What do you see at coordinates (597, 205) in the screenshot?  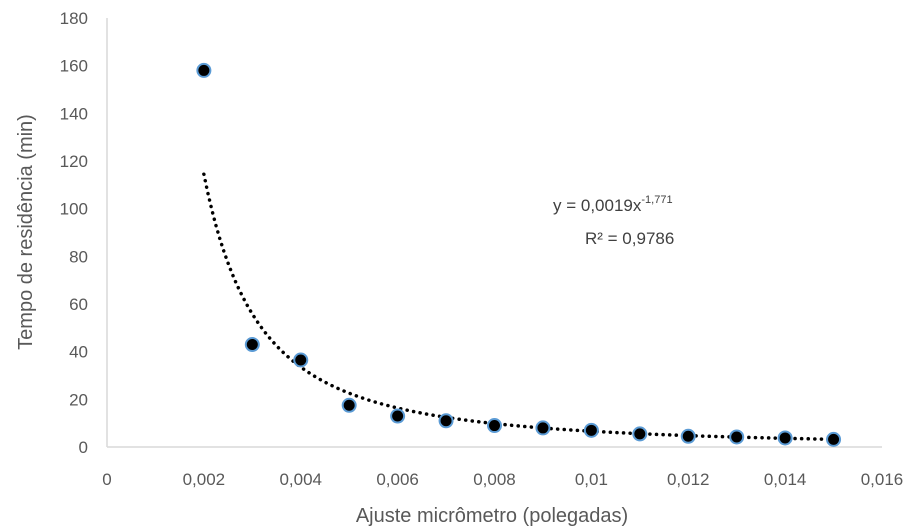 I see `equation-prefix: y = 0,0019x` at bounding box center [597, 205].